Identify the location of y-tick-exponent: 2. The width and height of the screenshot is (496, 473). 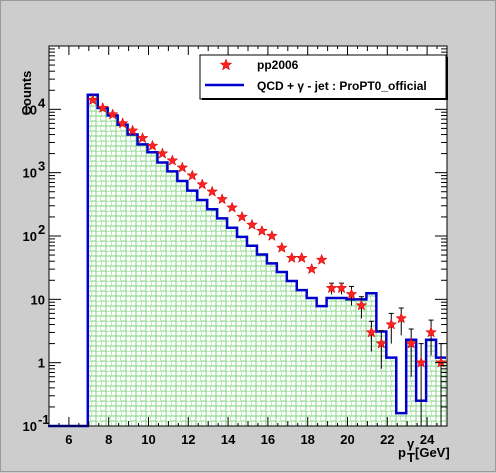
(41, 229).